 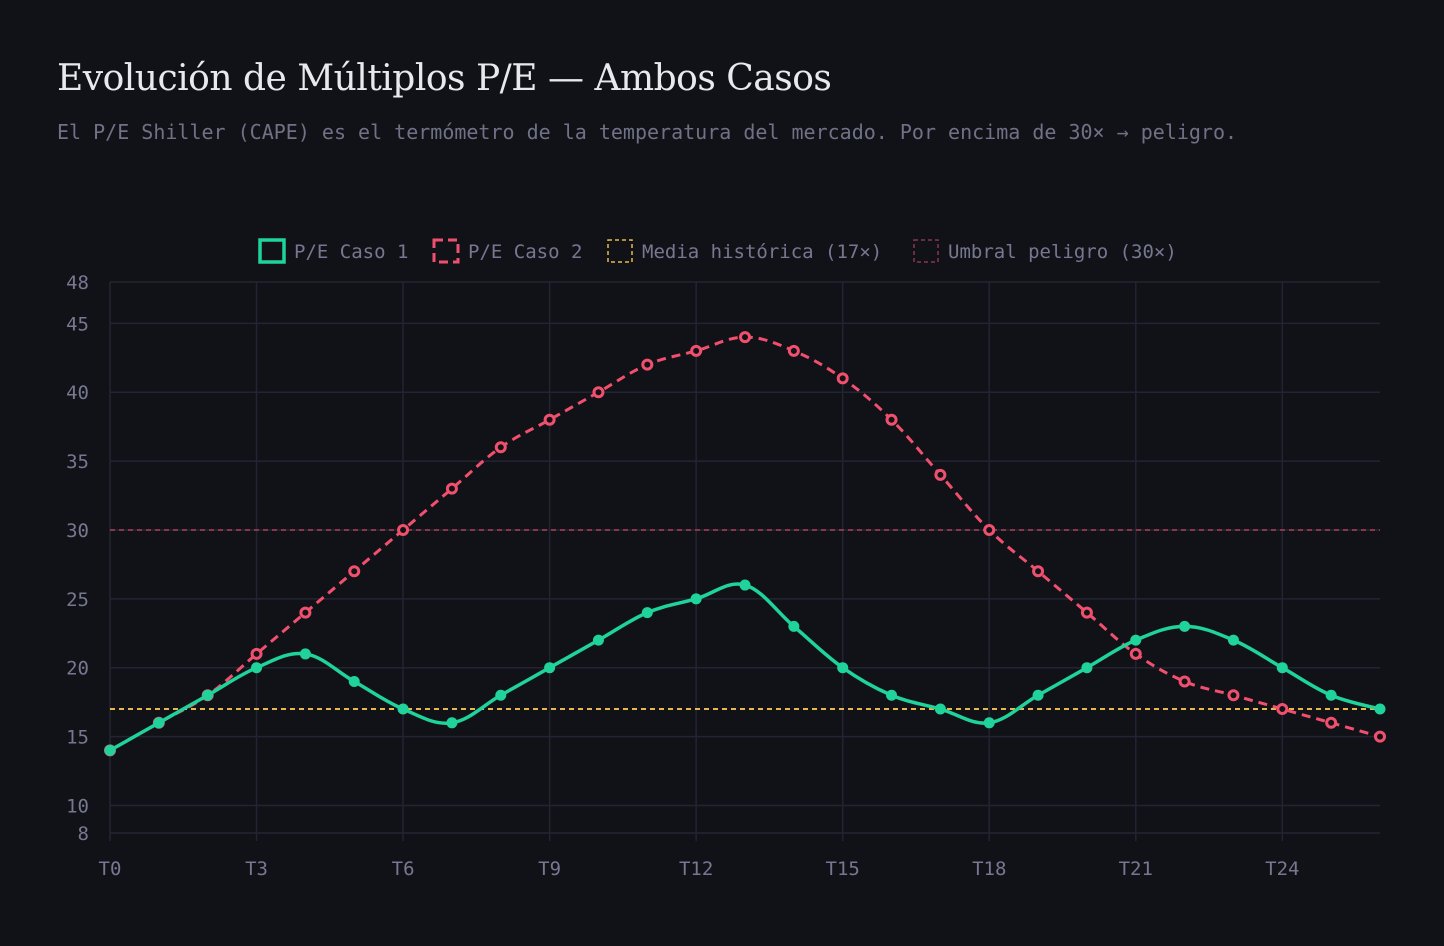 I want to click on x-tick-label: T15, so click(x=843, y=869).